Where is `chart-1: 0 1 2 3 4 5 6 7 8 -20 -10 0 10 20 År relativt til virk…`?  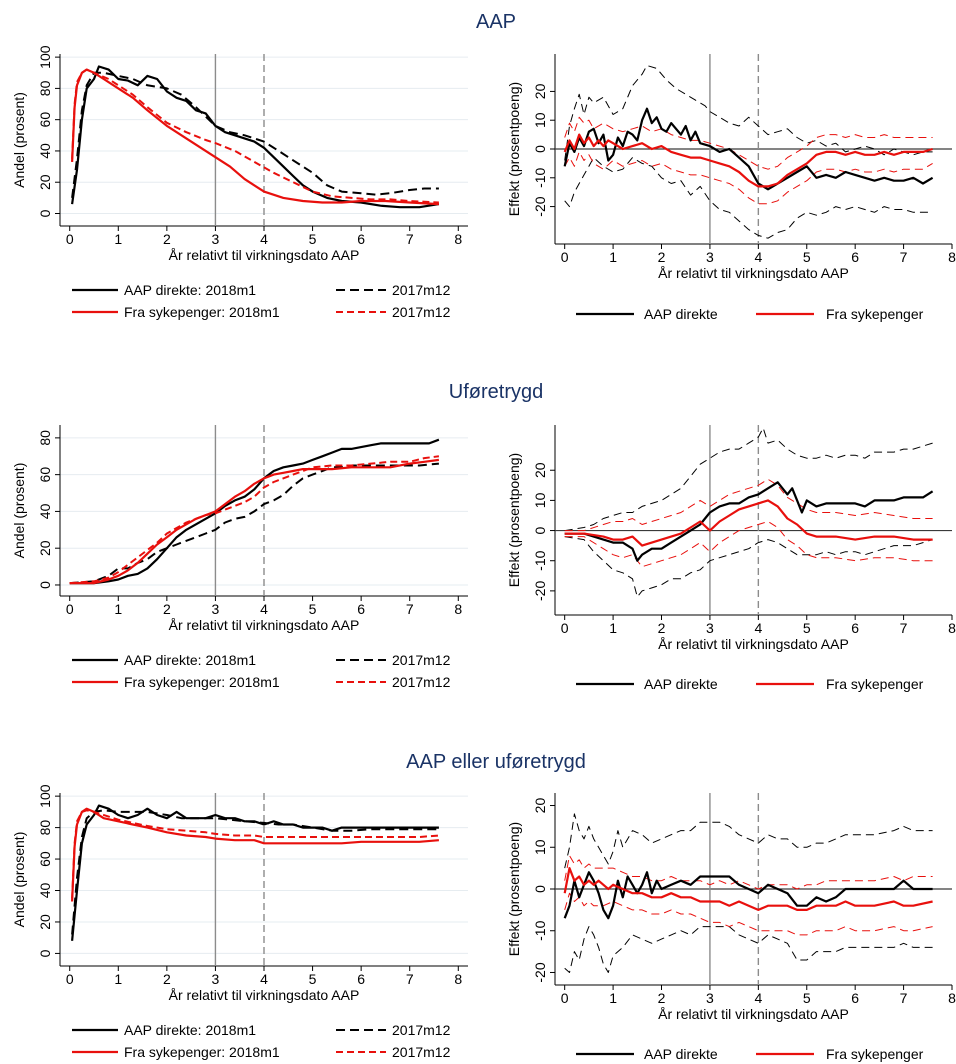
chart-1: 0 1 2 3 4 5 6 7 8 -20 -10 0 10 20 År relativt til virk… is located at coordinates (731, 167).